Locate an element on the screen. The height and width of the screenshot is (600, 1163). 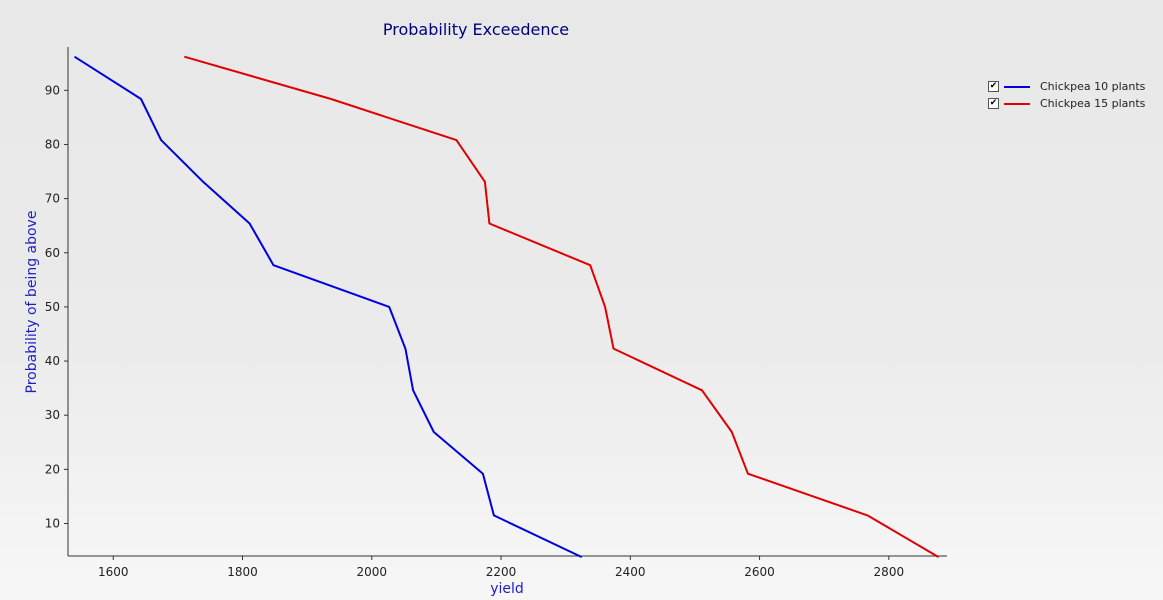
y-tick-label: 60 is located at coordinates (52, 253).